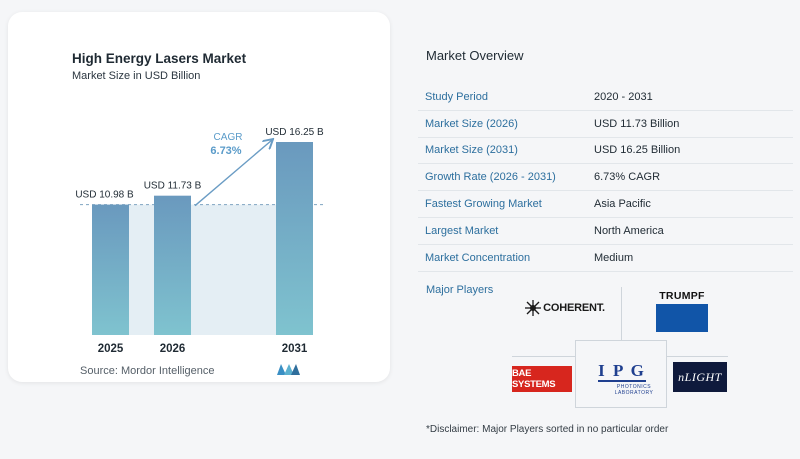  What do you see at coordinates (533, 308) in the screenshot?
I see `starburst-icon` at bounding box center [533, 308].